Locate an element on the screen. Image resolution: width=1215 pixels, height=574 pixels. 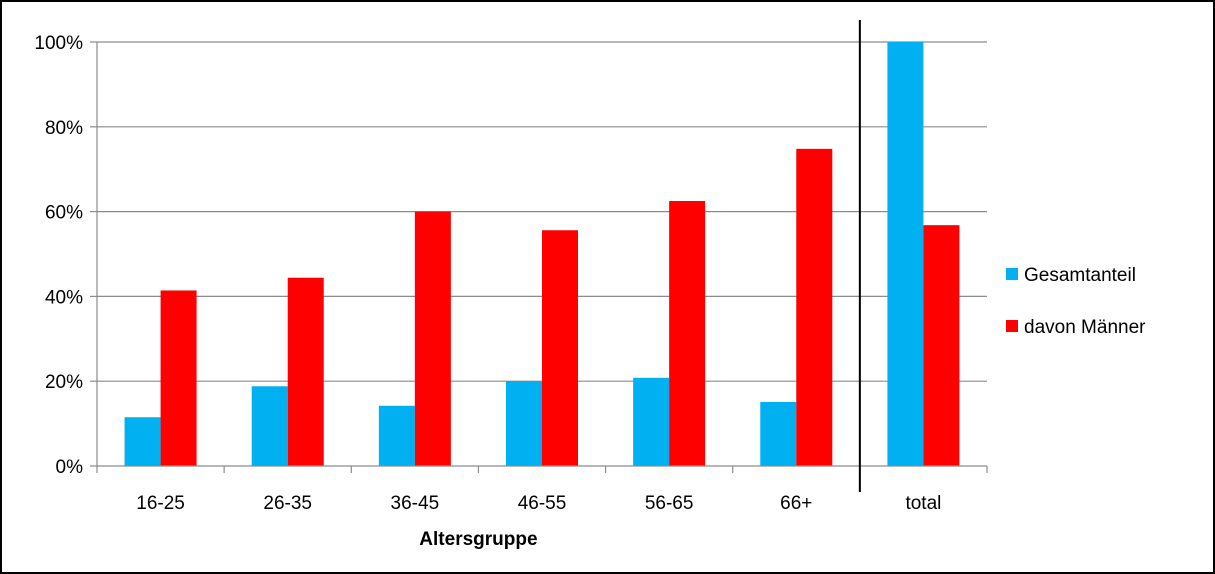
legend-label: Gesamtanteil is located at coordinates (1080, 275).